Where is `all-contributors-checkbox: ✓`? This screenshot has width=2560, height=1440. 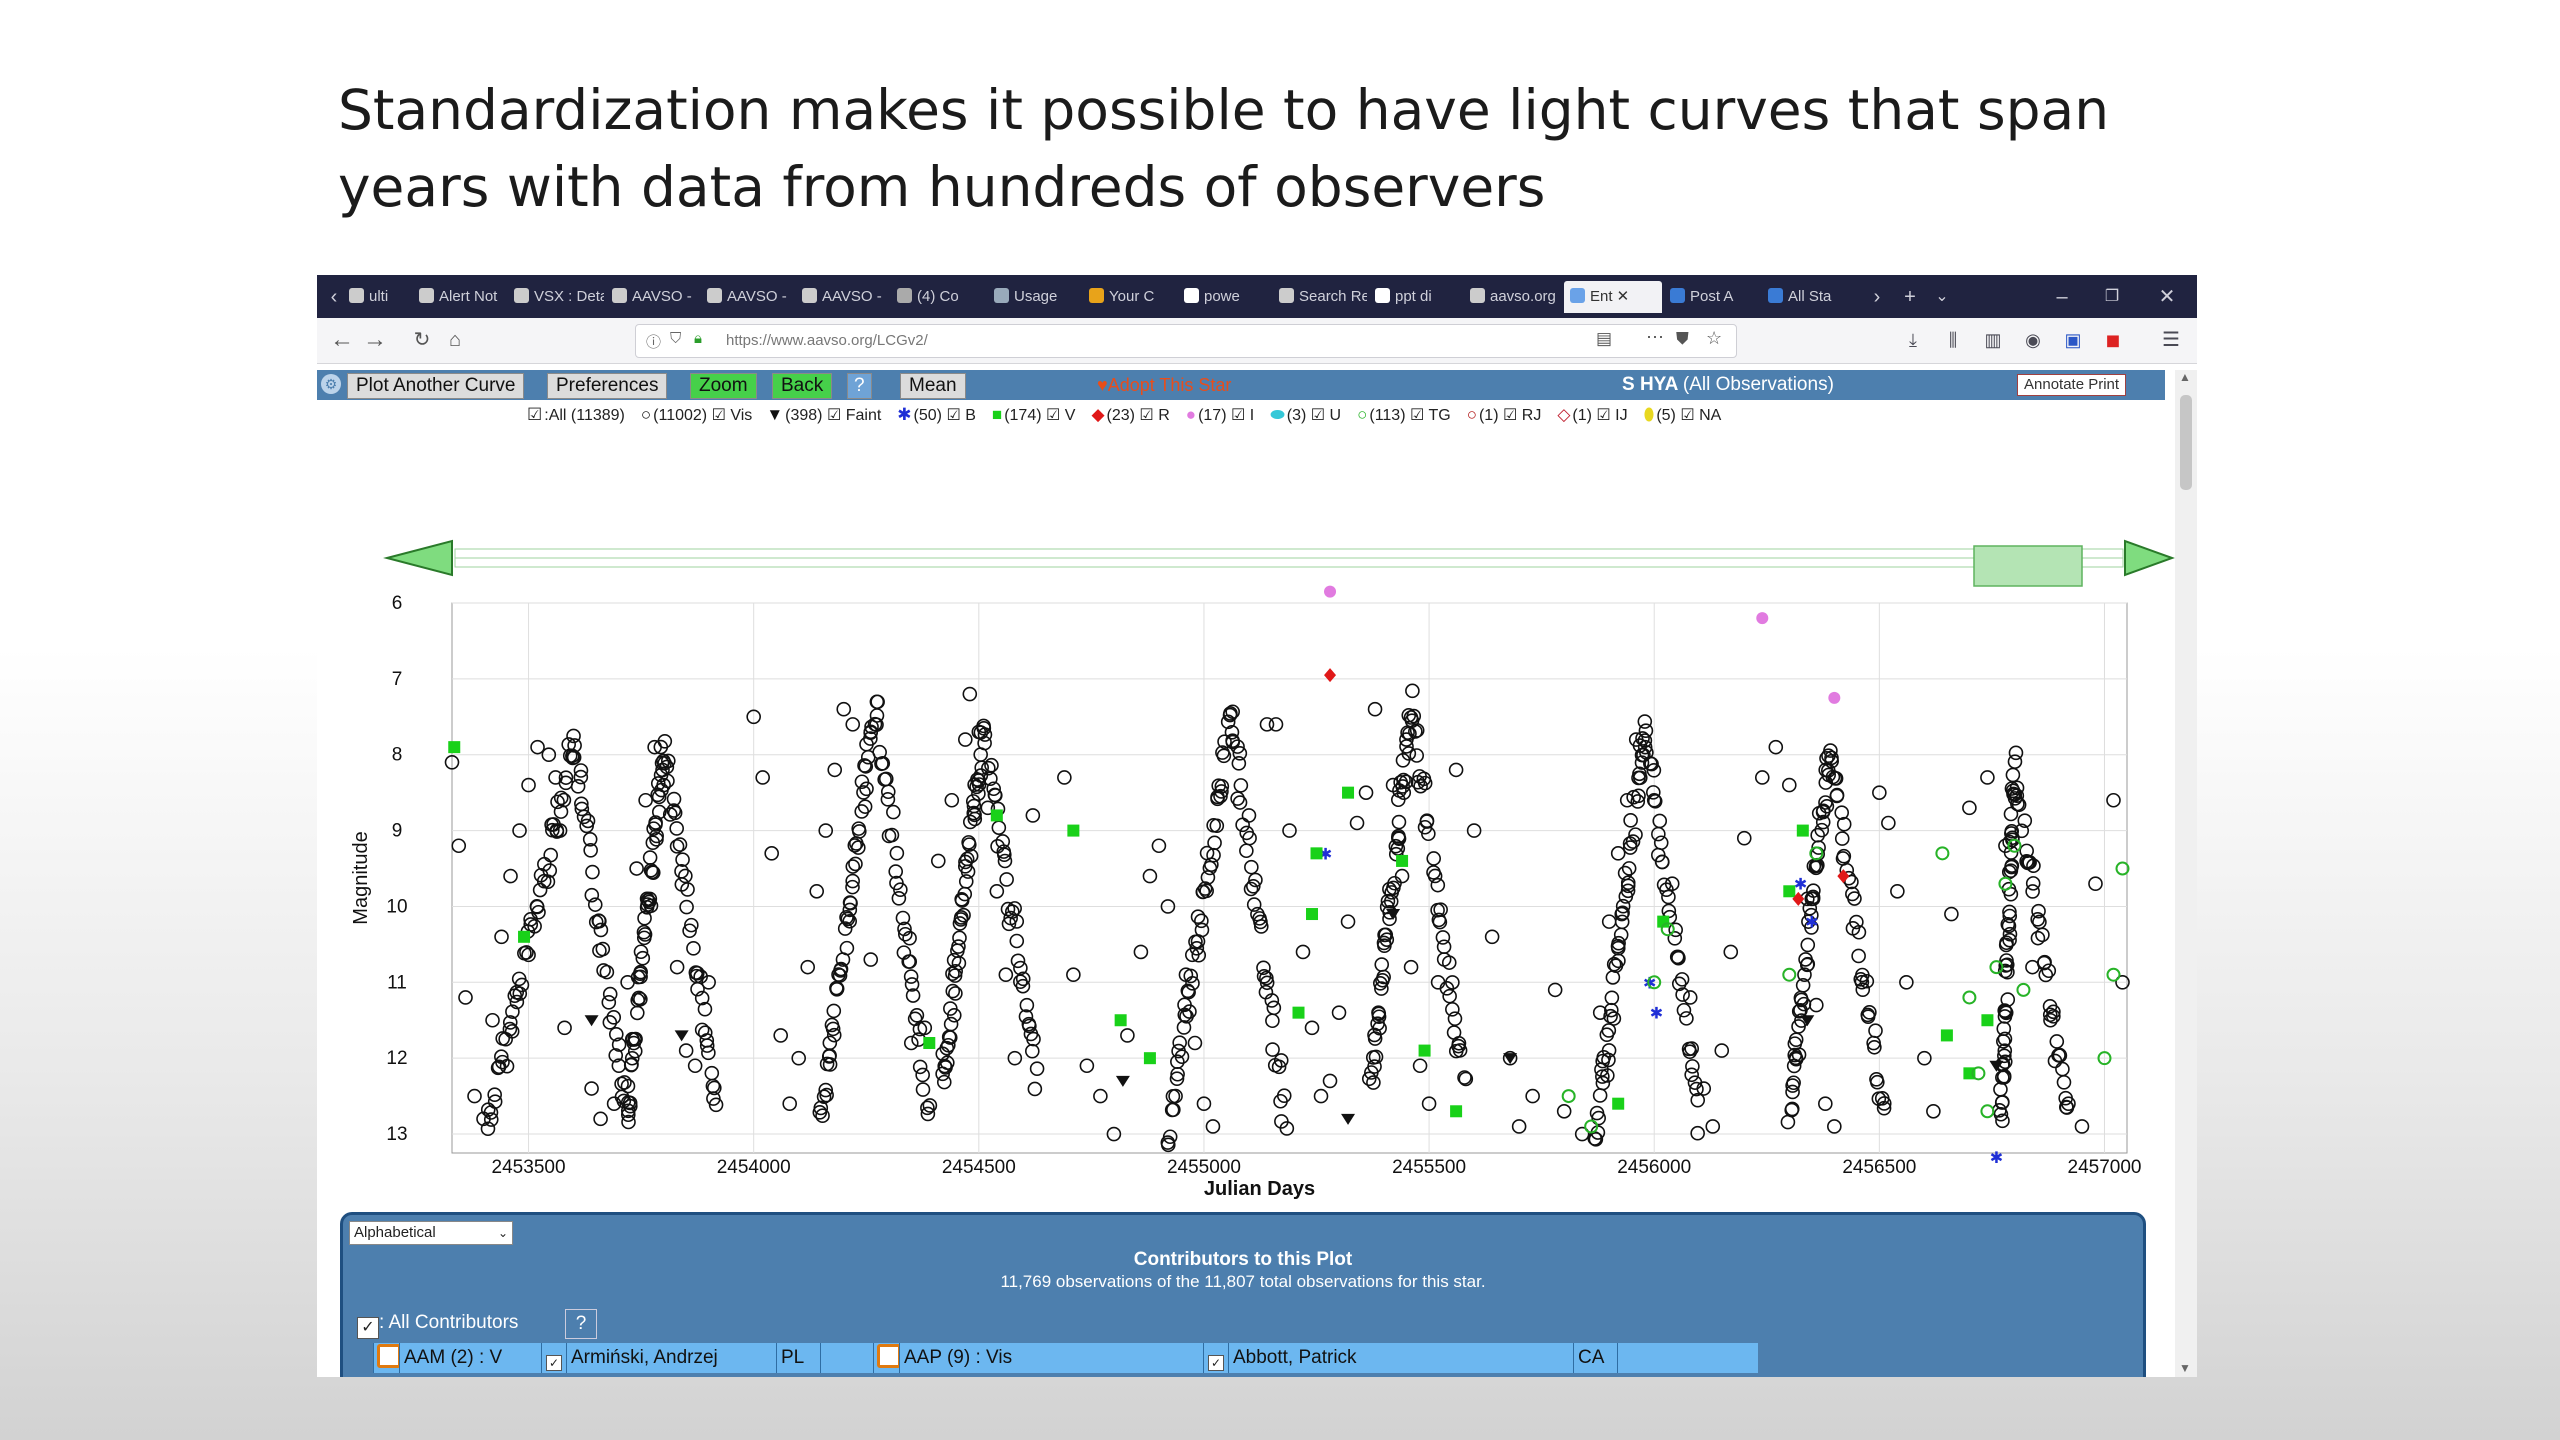 all-contributors-checkbox: ✓ is located at coordinates (368, 1328).